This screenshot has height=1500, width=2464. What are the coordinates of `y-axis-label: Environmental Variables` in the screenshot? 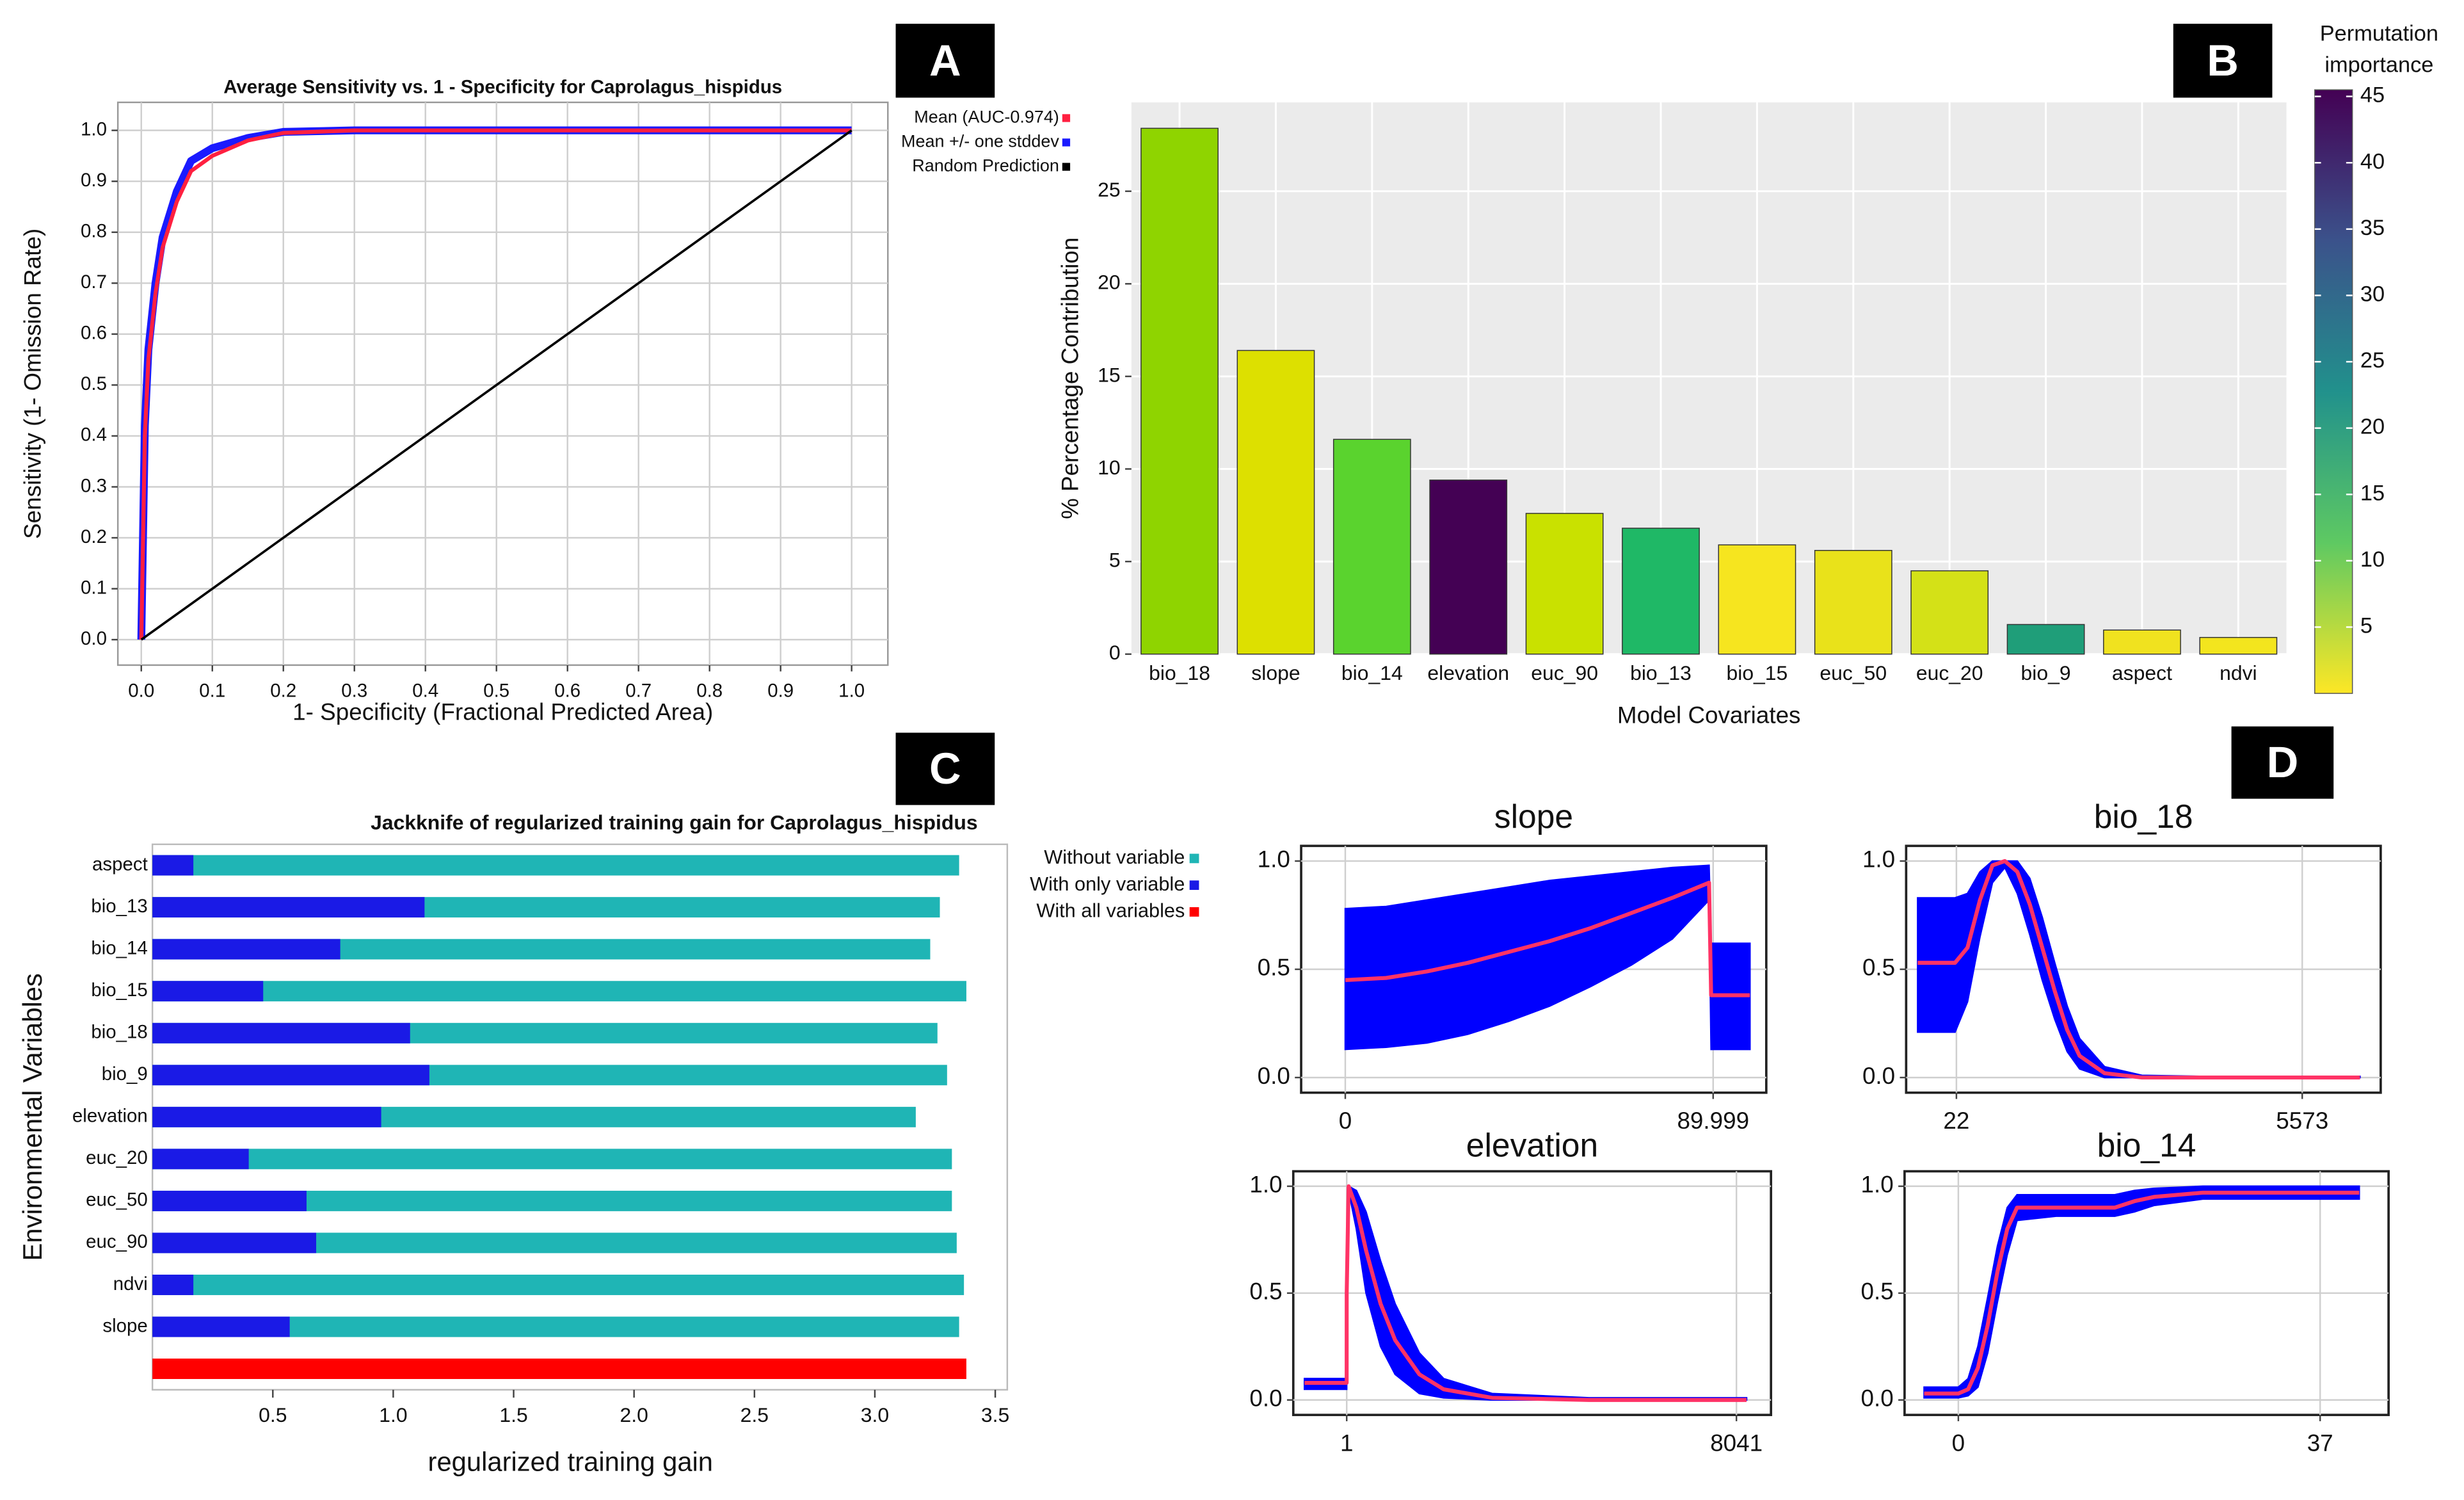 It's located at (32, 1117).